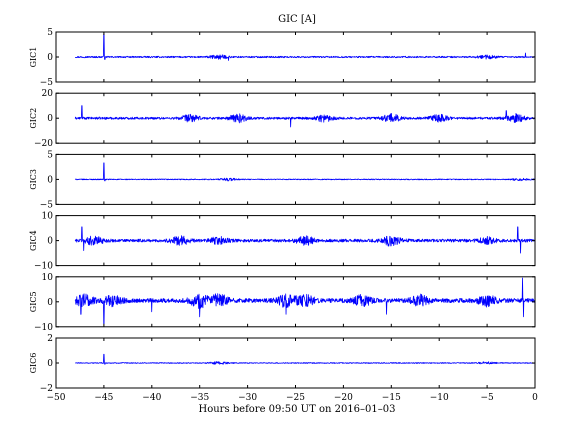 This screenshot has height=432, width=576. What do you see at coordinates (33, 240) in the screenshot?
I see `y-axis-label-gic4: GIC4` at bounding box center [33, 240].